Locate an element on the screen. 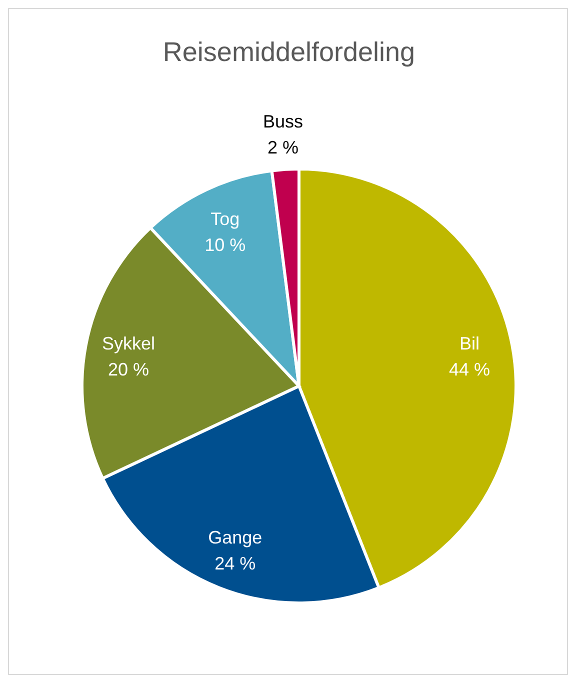  data-label: 44 % is located at coordinates (469, 369).